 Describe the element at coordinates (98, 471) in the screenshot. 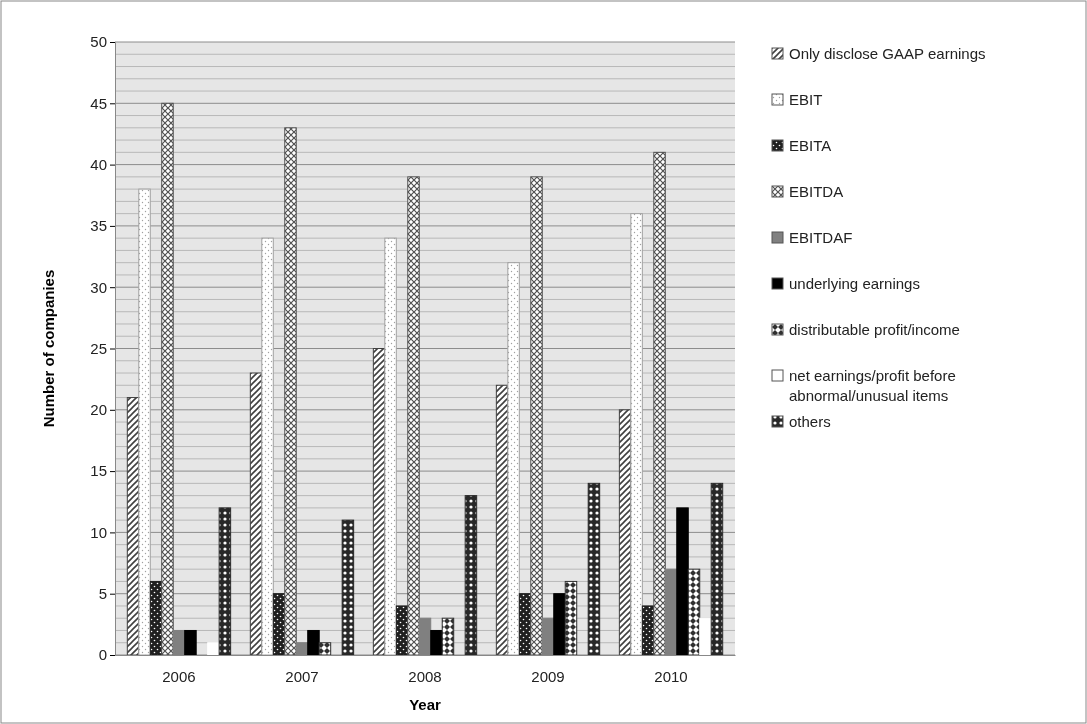

I see `y-tick-label: 15` at that location.